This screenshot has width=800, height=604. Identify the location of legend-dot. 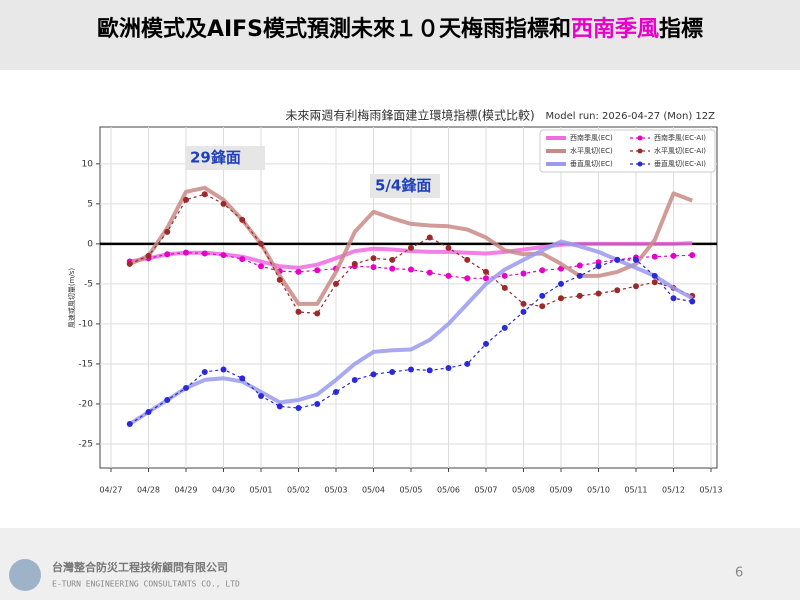
(640, 164).